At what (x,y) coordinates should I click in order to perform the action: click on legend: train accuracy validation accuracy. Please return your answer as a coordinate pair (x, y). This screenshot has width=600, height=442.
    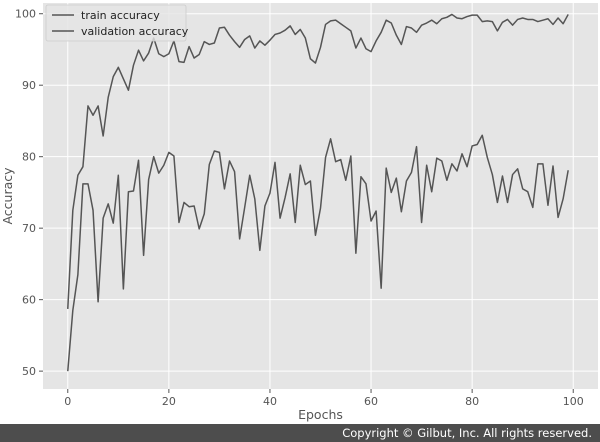
    Looking at the image, I should click on (117, 23).